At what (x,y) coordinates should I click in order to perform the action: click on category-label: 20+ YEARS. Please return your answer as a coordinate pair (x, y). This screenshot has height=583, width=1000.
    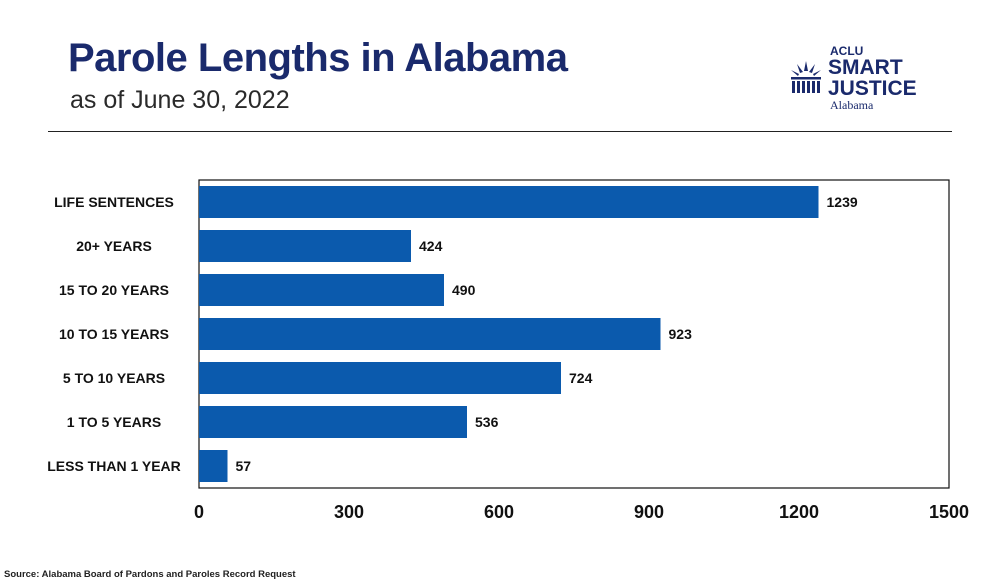
    Looking at the image, I should click on (114, 246).